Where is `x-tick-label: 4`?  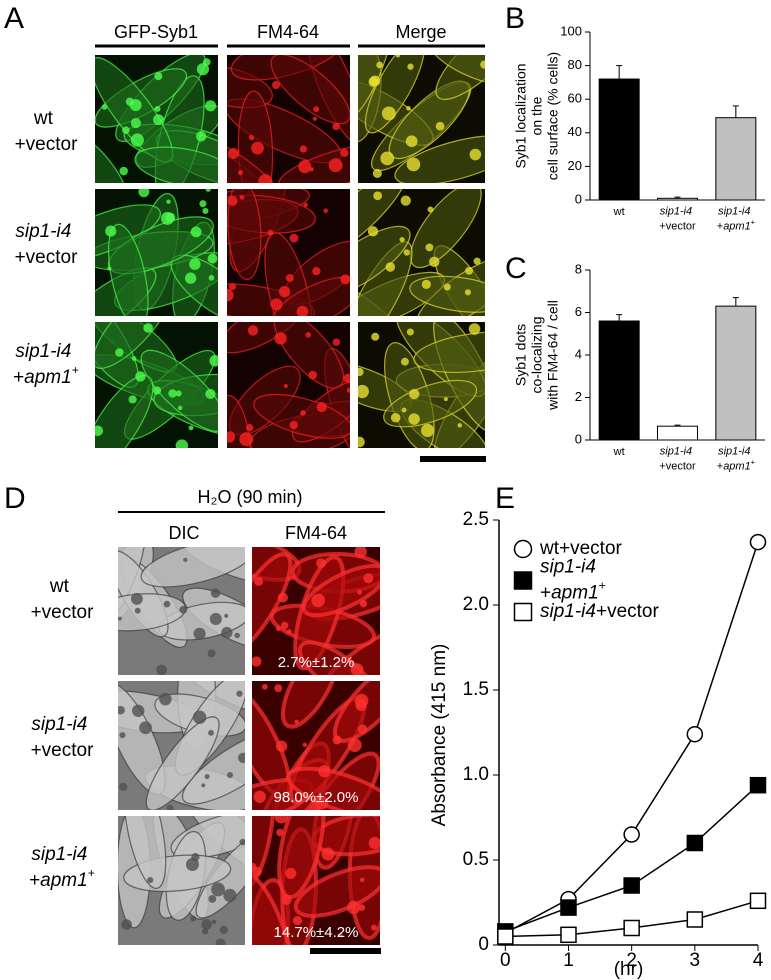 x-tick-label: 4 is located at coordinates (758, 960).